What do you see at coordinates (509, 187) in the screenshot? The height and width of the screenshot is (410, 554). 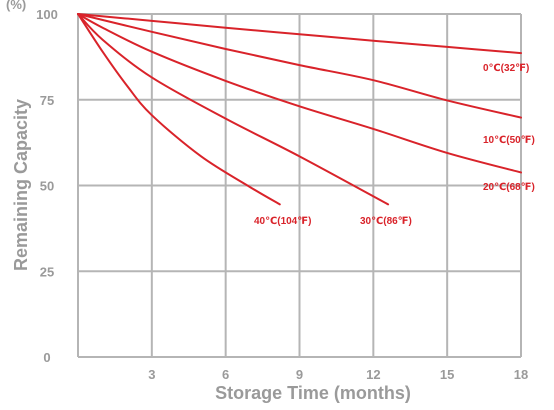 I see `series-label: 20℃(68℉)` at bounding box center [509, 187].